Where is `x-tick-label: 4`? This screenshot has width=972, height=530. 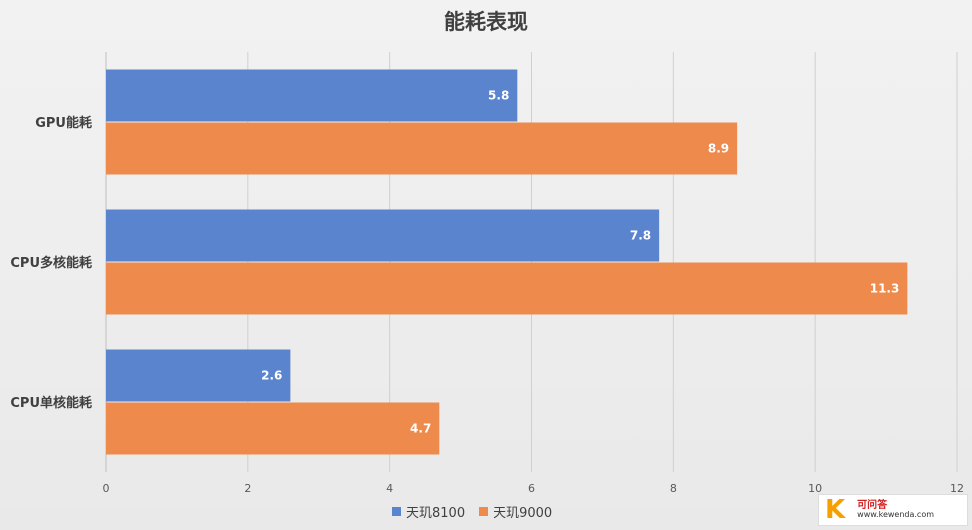 x-tick-label: 4 is located at coordinates (389, 488).